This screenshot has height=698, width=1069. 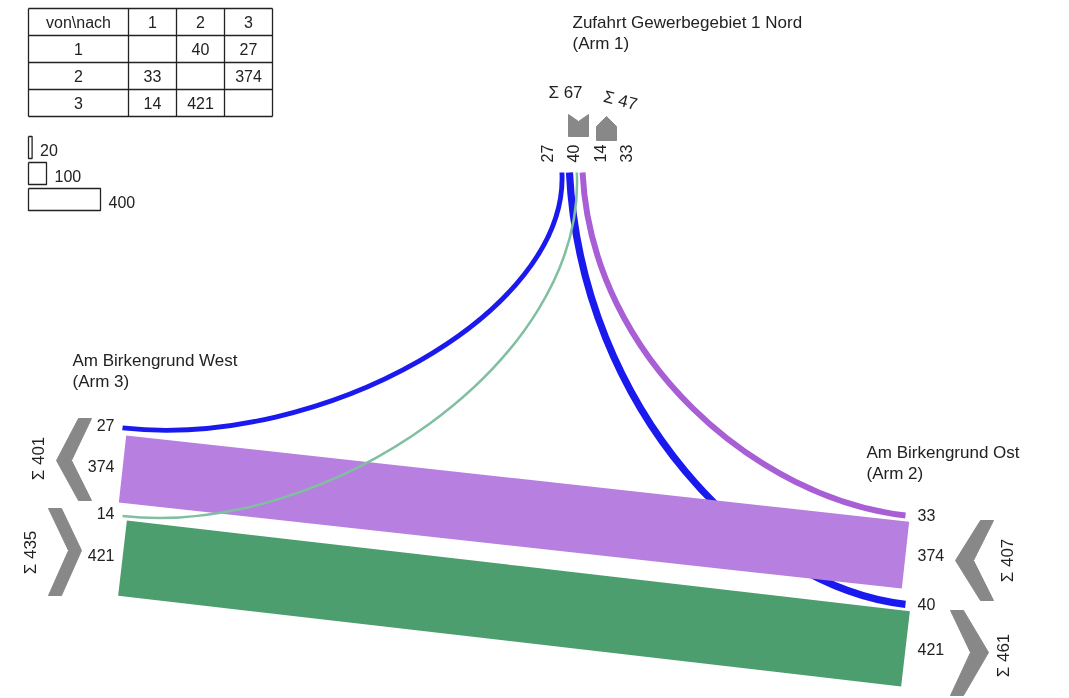 What do you see at coordinates (687, 33) in the screenshot?
I see `text: Zufahrt Gewerbegebiet 1 Nord (Arm 1)` at bounding box center [687, 33].